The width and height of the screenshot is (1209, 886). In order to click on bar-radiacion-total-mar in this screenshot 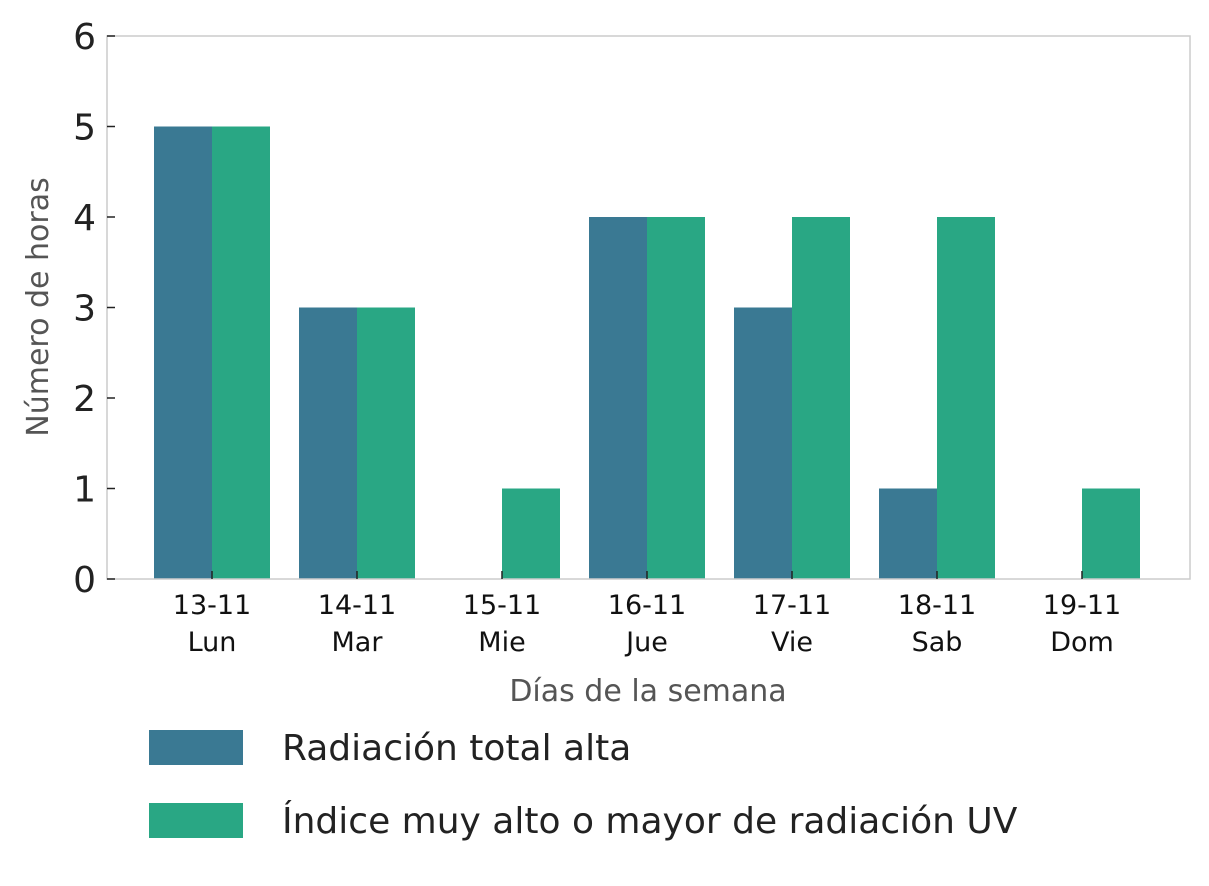, I will do `click(328, 443)`.